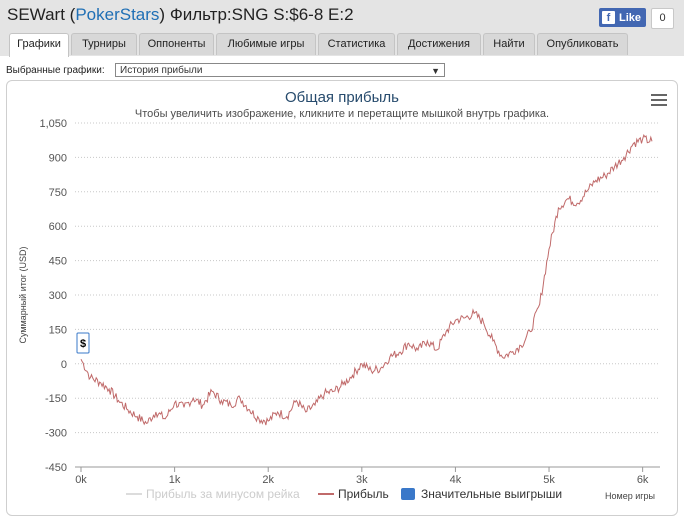 The width and height of the screenshot is (684, 522). I want to click on y-axis-label: Суммарный итог (USD), so click(23, 294).